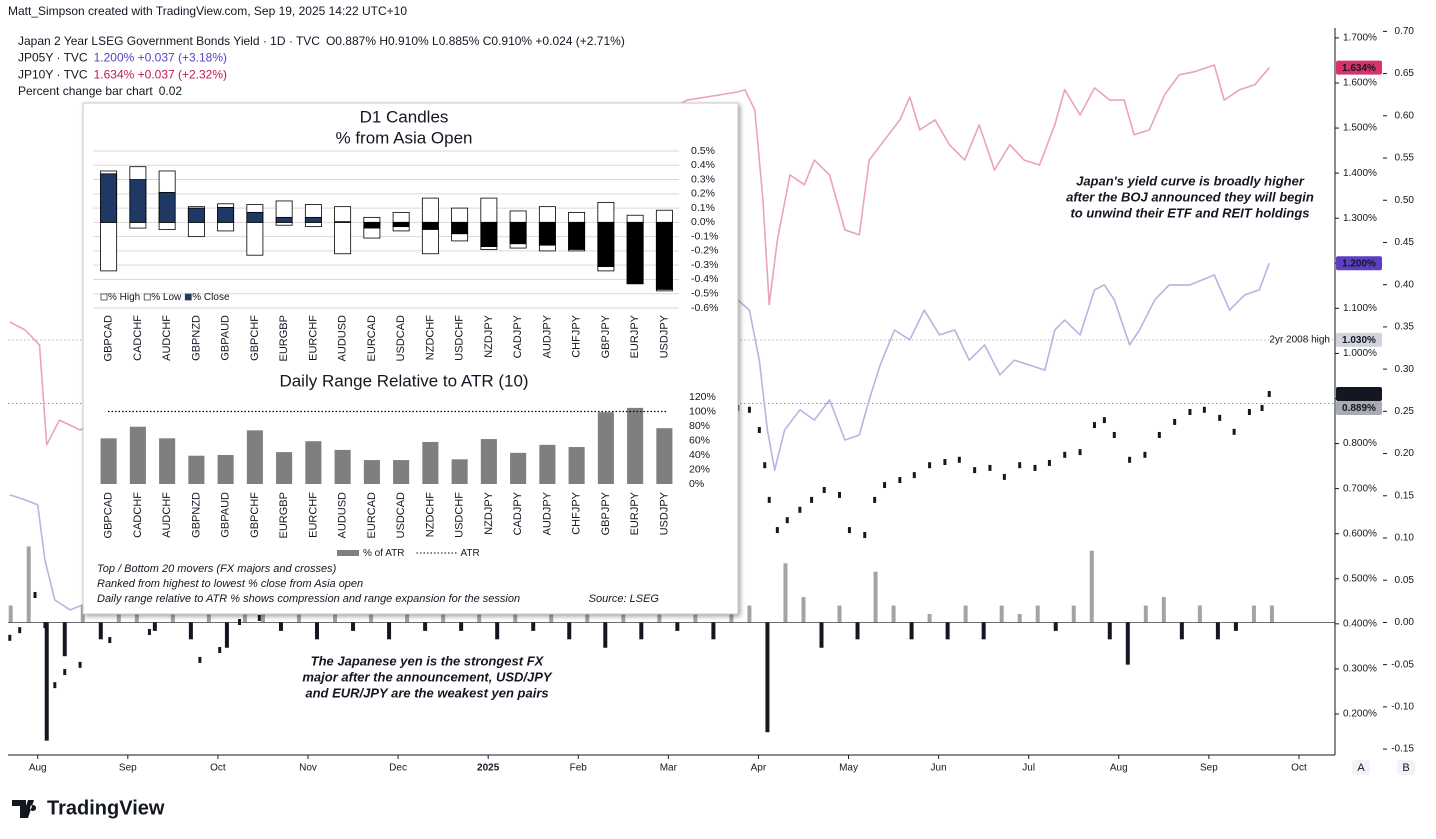 The width and height of the screenshot is (1436, 839). I want to click on y-tick-label: 1.100%, so click(1360, 308).